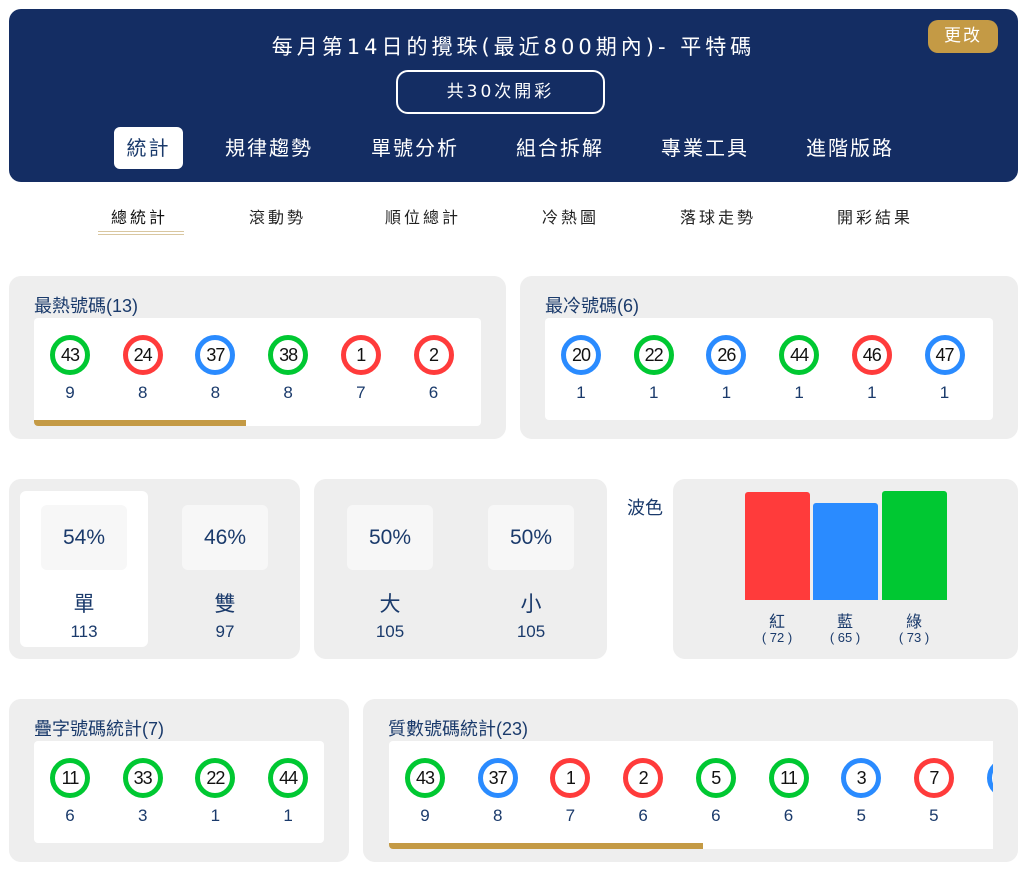 Image resolution: width=1023 pixels, height=878 pixels. What do you see at coordinates (933, 778) in the screenshot?
I see `number-ball: 7` at bounding box center [933, 778].